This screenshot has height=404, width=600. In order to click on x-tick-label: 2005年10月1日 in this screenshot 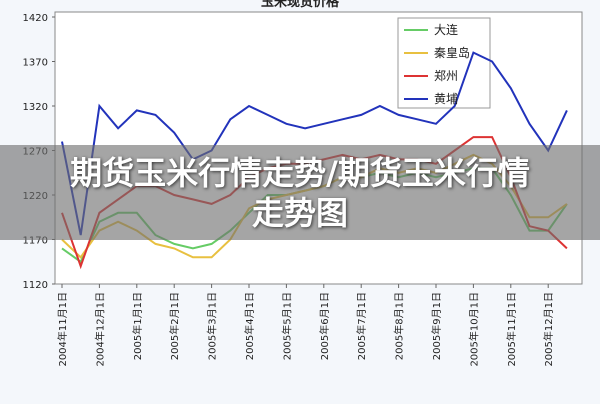, I will do `click(473, 329)`.